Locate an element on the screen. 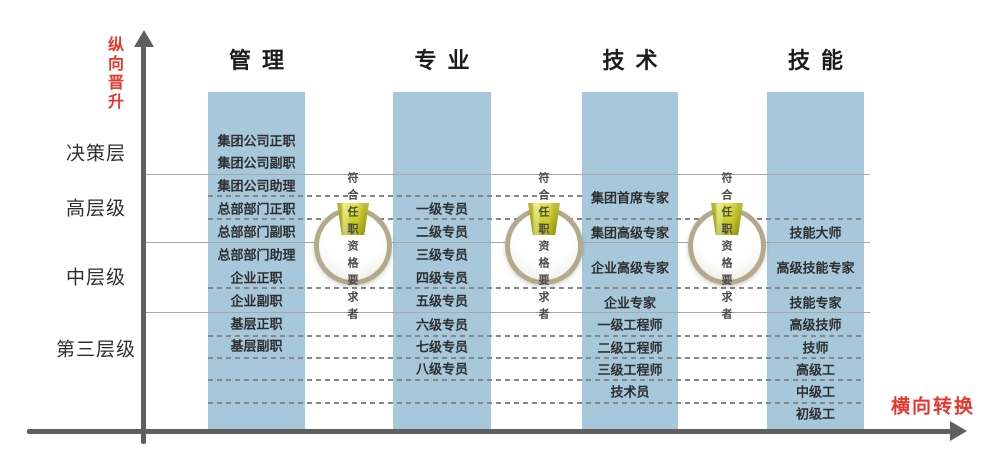 This screenshot has height=461, width=1000. position-label: 总部部门正职 is located at coordinates (256, 209).